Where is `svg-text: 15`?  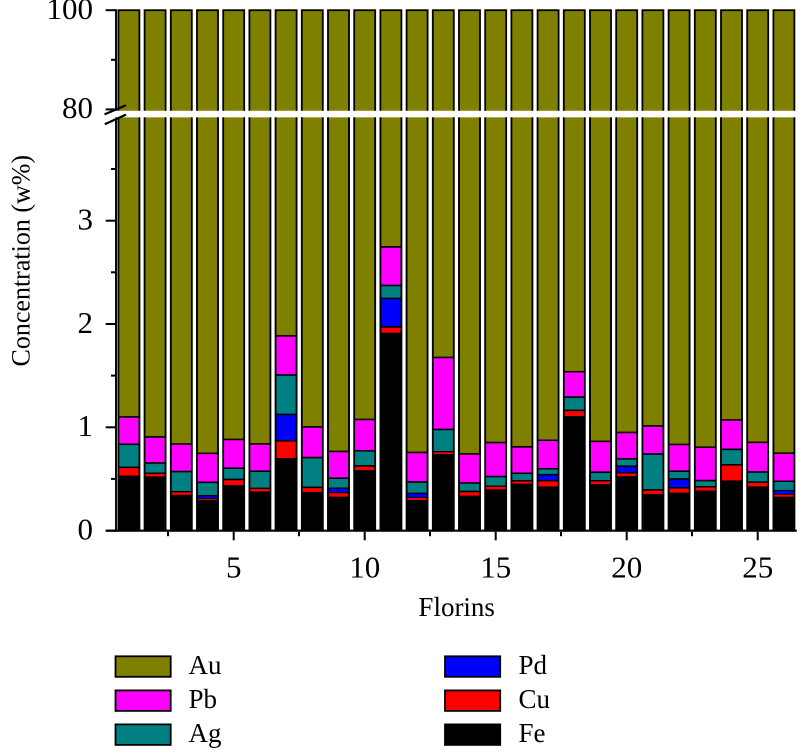
svg-text: 15 is located at coordinates (495, 566).